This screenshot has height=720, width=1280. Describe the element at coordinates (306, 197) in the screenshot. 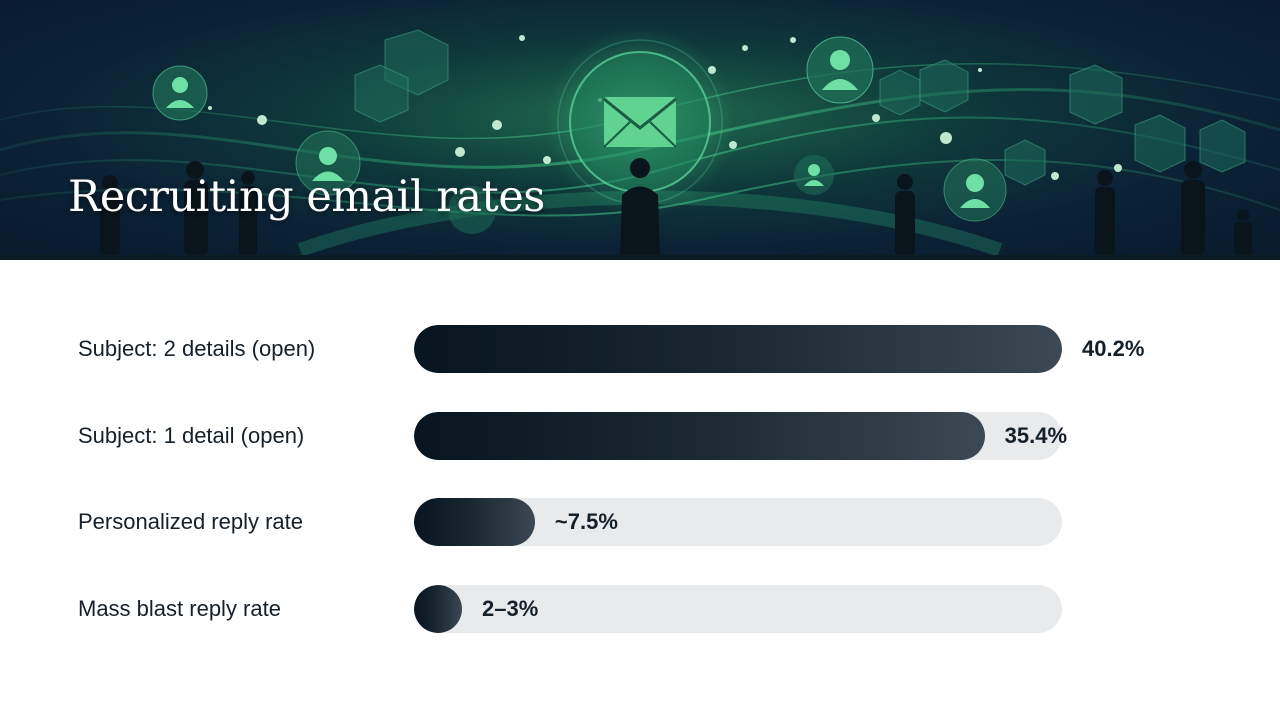

I see `page-title: Recruiting email rates` at that location.